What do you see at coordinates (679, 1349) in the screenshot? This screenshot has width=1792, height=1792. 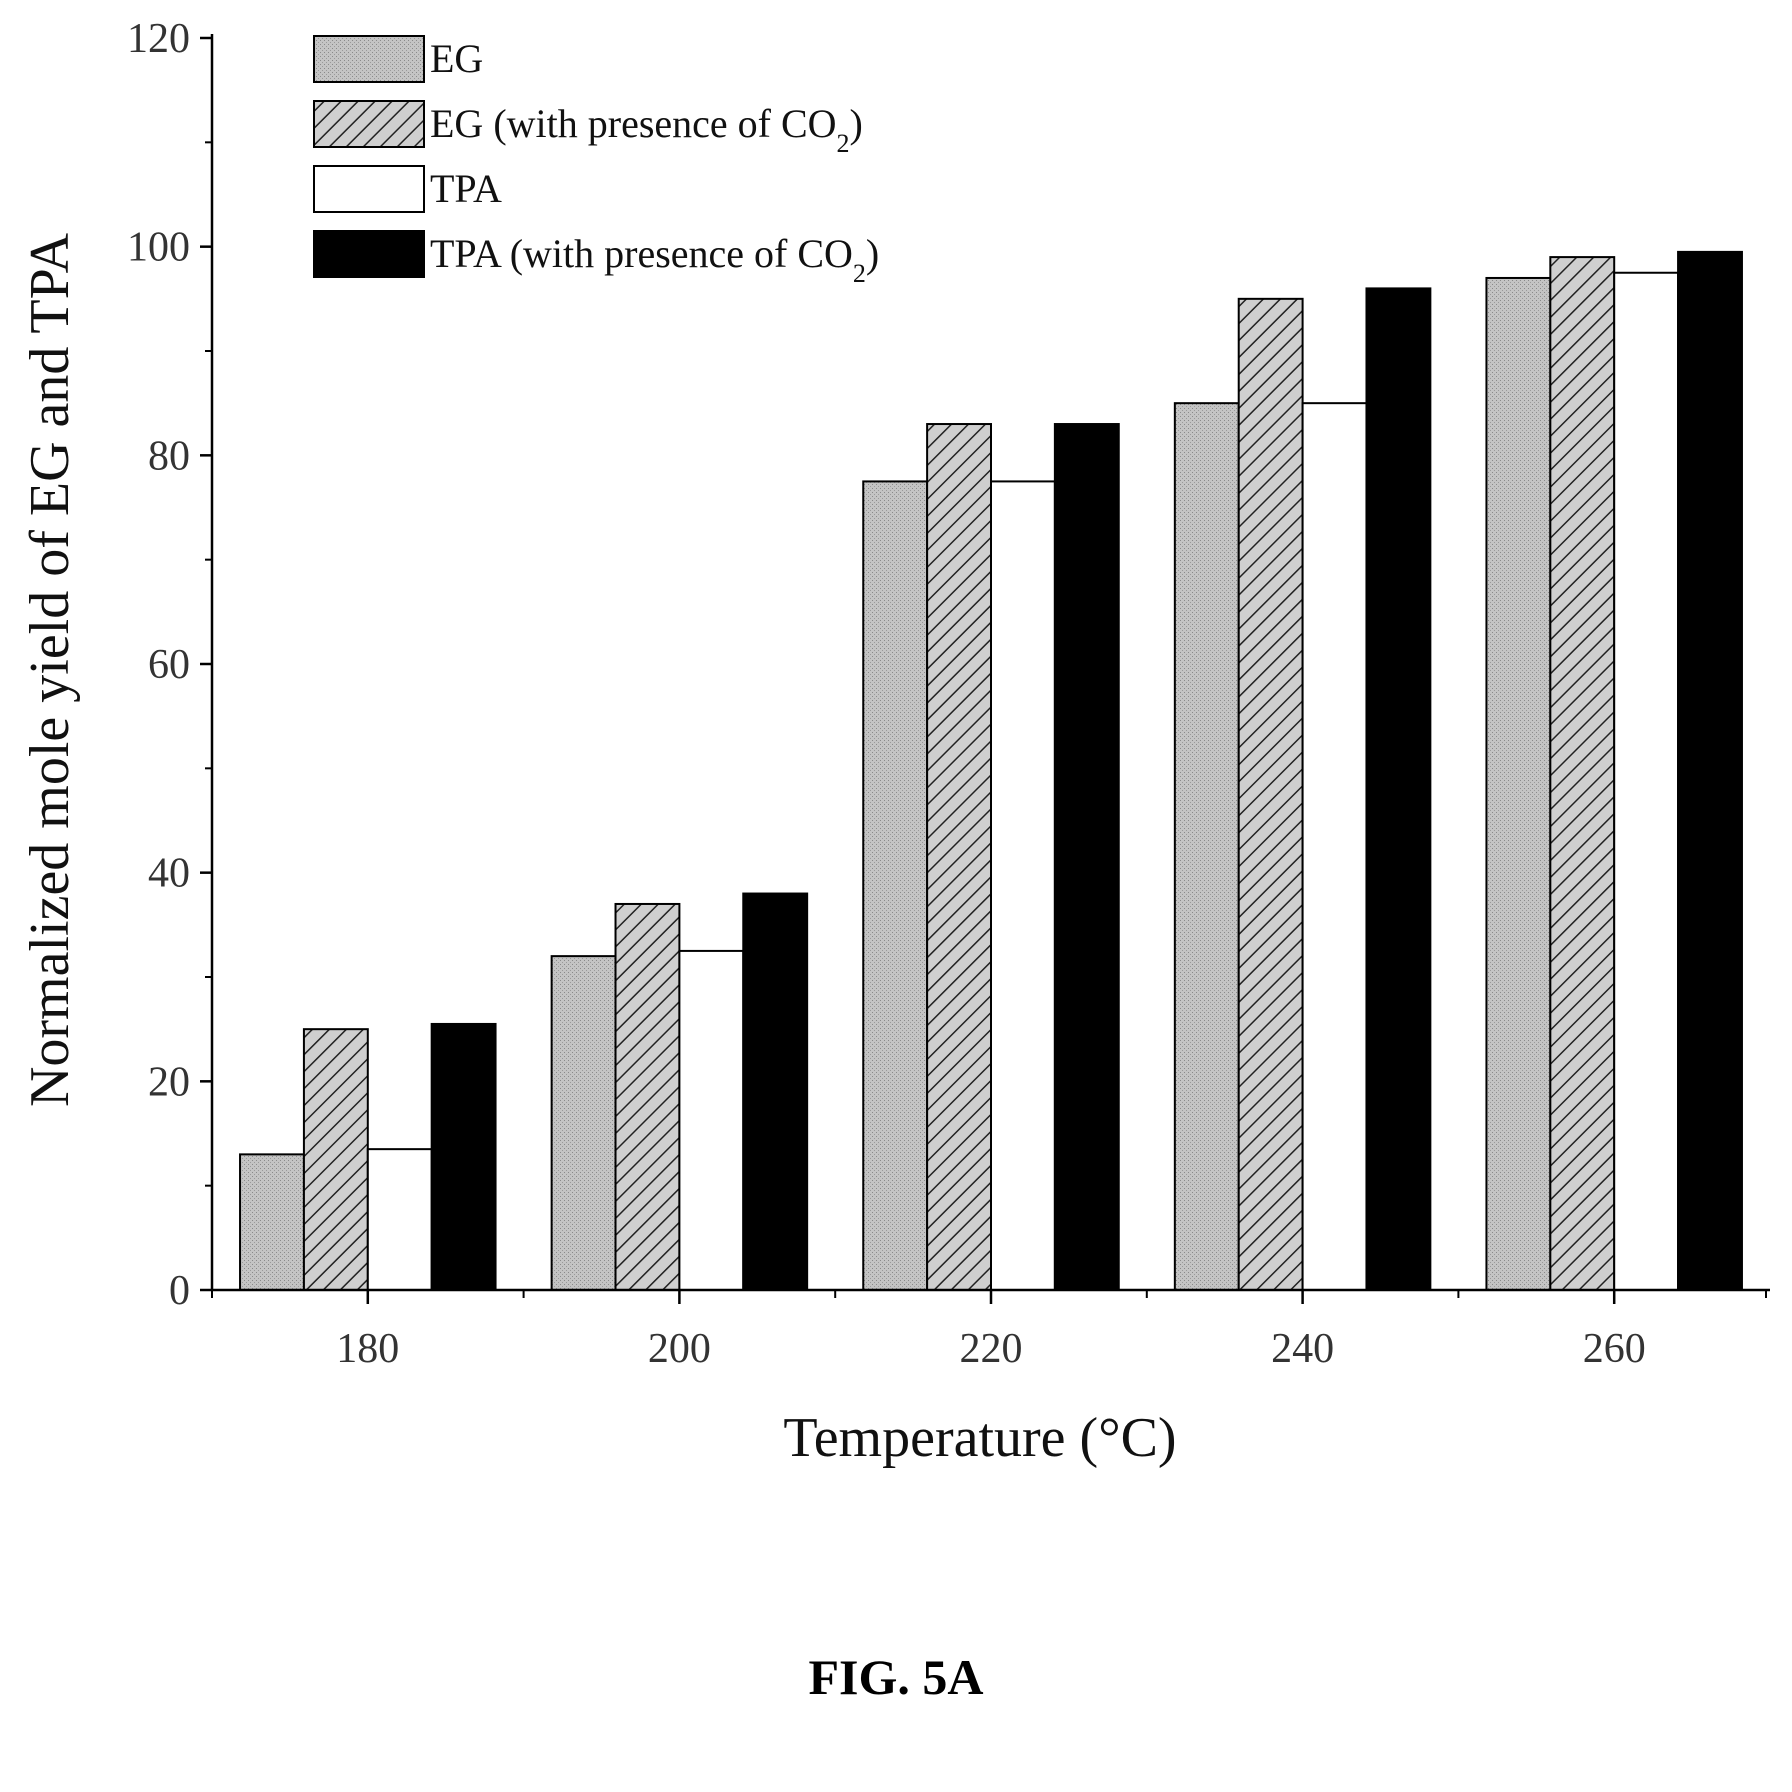 I see `x-tick-label-200: 200` at bounding box center [679, 1349].